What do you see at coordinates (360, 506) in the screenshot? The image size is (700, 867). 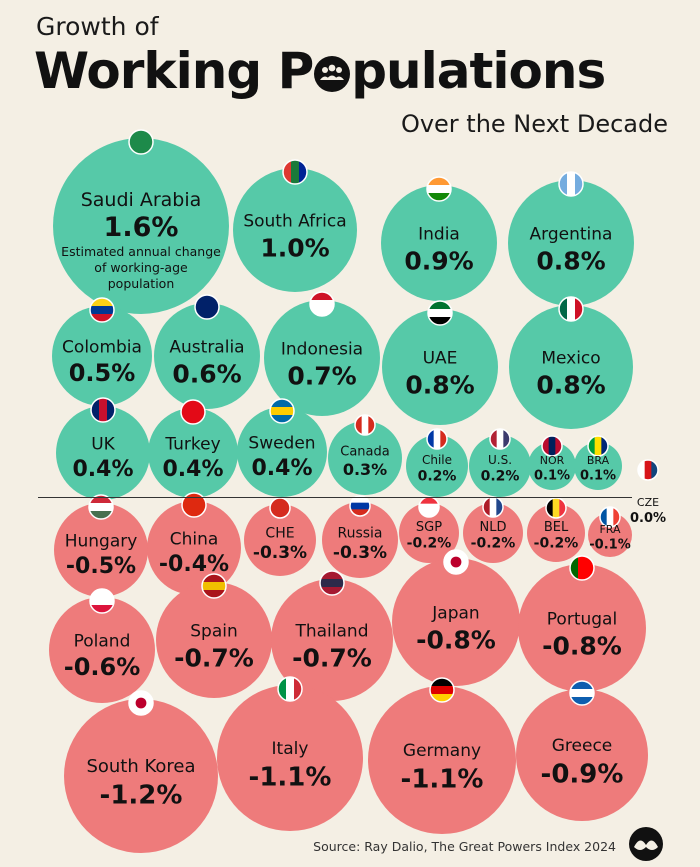 I see `russia-flag` at bounding box center [360, 506].